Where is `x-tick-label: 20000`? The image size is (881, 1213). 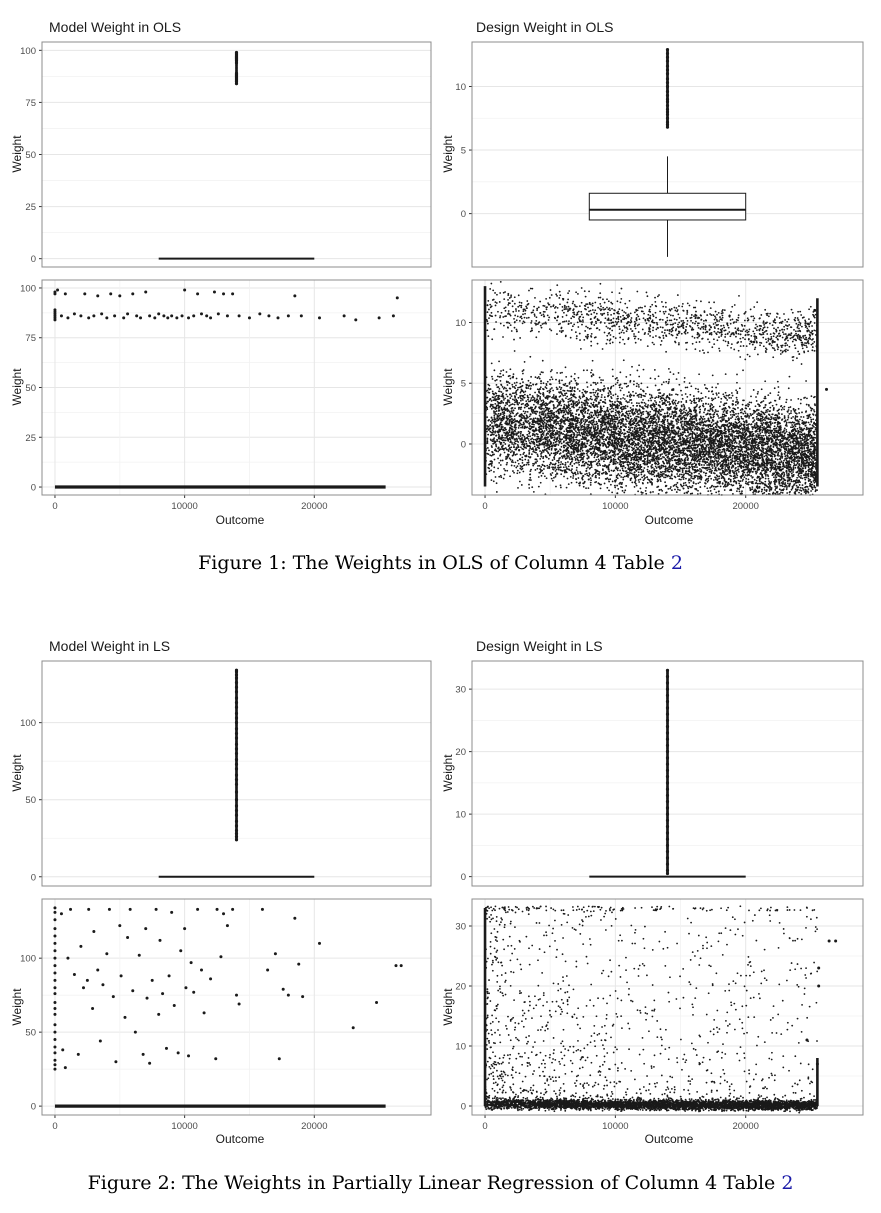
x-tick-label: 20000 is located at coordinates (314, 506).